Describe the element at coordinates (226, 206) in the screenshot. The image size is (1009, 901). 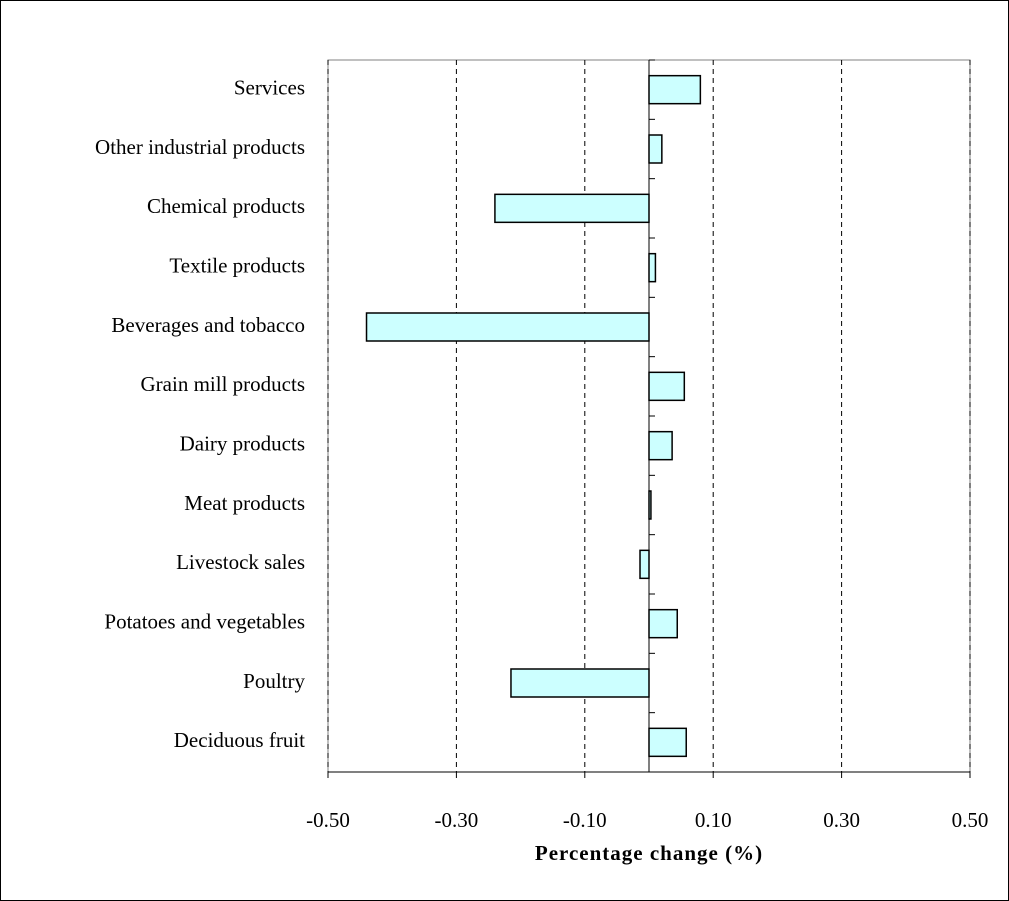
I see `y-tick-label: Chemical products` at that location.